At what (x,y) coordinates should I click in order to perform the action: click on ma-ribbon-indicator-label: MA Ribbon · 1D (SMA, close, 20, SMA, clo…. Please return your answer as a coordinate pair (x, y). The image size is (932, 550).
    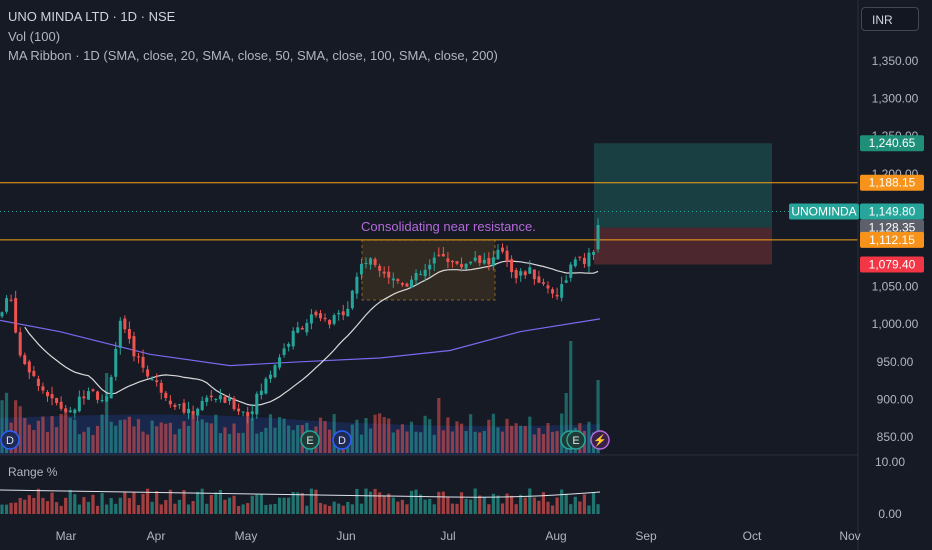
    Looking at the image, I should click on (253, 55).